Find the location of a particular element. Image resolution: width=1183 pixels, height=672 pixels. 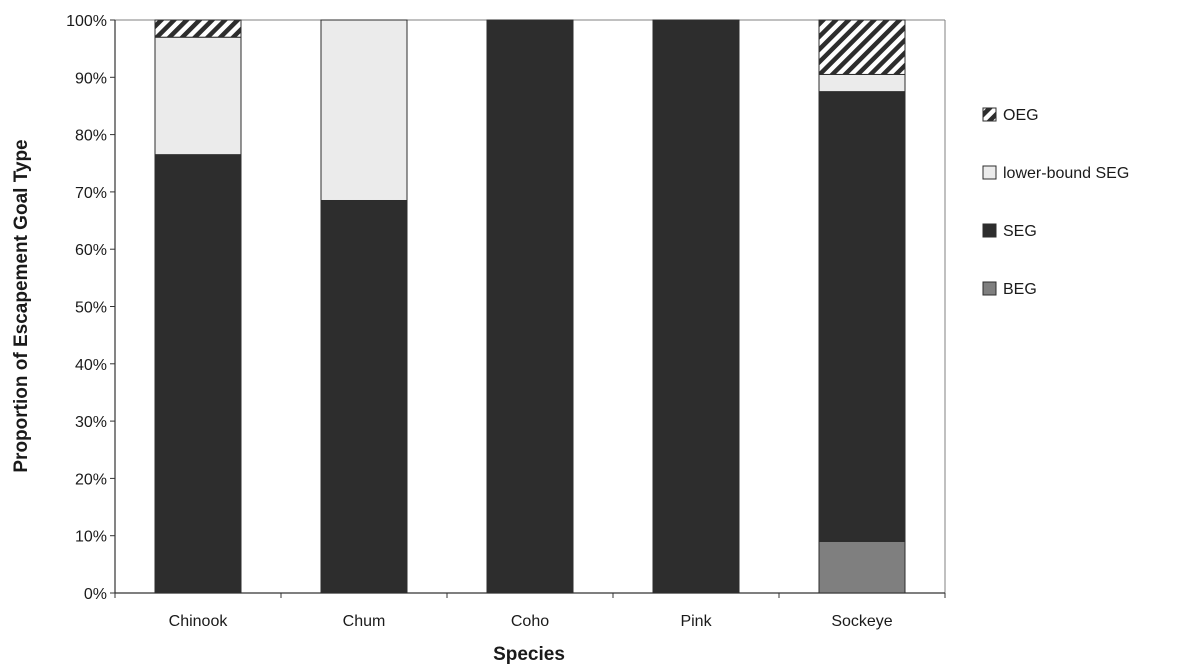

bar-coho-seg is located at coordinates (530, 306).